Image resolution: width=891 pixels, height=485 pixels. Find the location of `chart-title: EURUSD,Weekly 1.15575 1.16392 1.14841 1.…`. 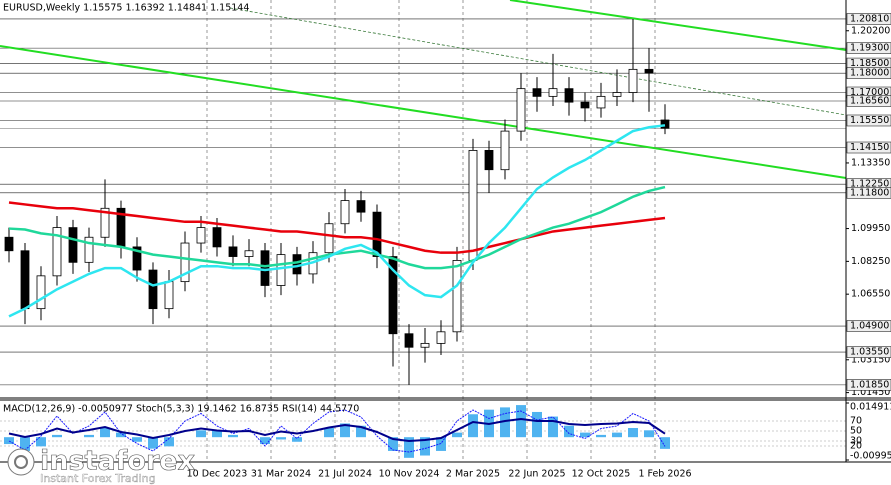

chart-title: EURUSD,Weekly 1.15575 1.16392 1.14841 1.… is located at coordinates (126, 8).